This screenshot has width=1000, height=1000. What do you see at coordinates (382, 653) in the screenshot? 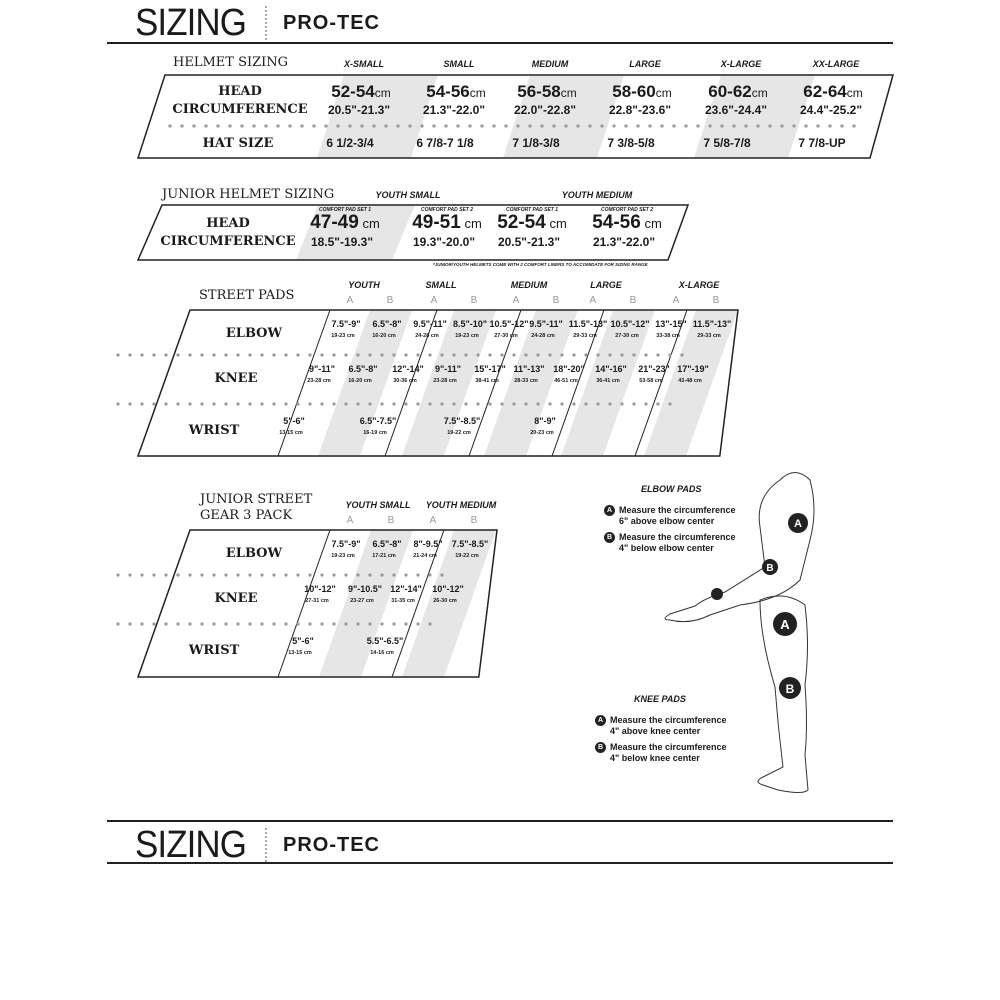
I see `wrist-cm: 14-16 cm` at bounding box center [382, 653].